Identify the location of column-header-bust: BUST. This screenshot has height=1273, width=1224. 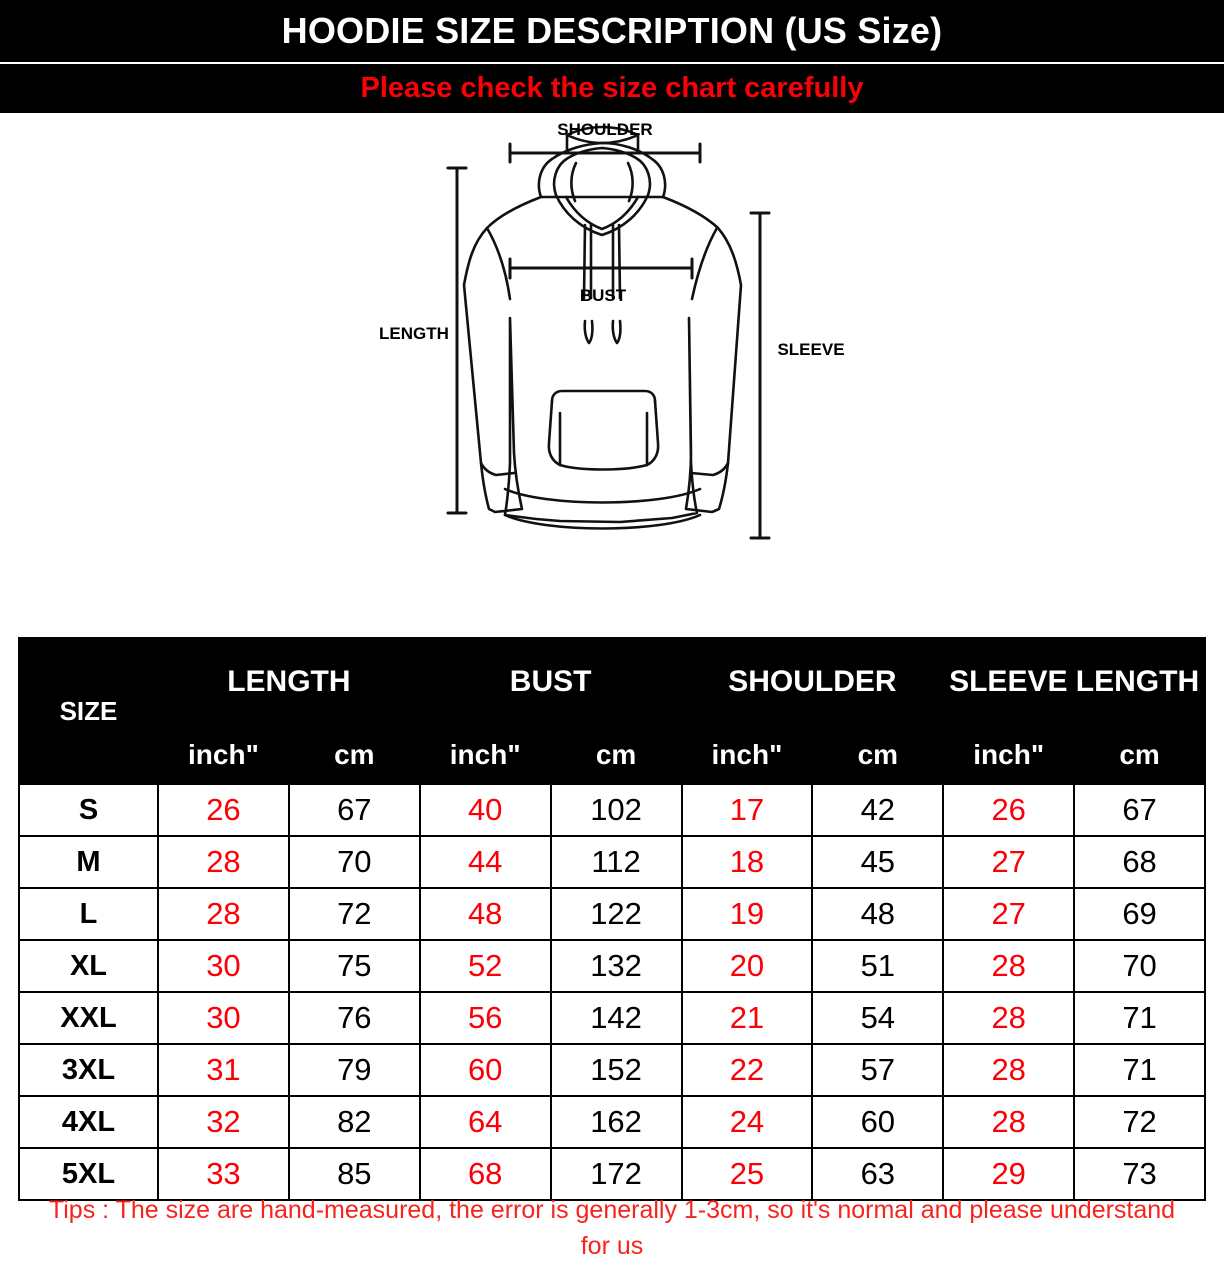
(550, 682).